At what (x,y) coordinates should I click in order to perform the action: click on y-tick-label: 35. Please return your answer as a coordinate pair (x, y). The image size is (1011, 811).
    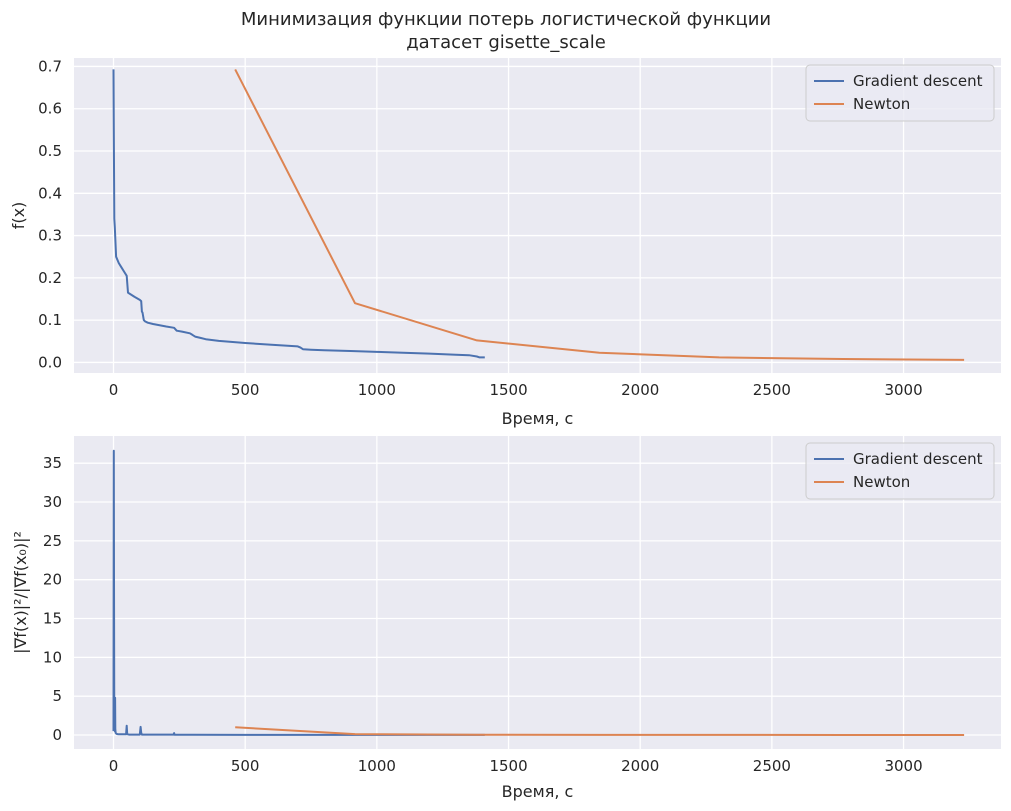
    Looking at the image, I should click on (52, 463).